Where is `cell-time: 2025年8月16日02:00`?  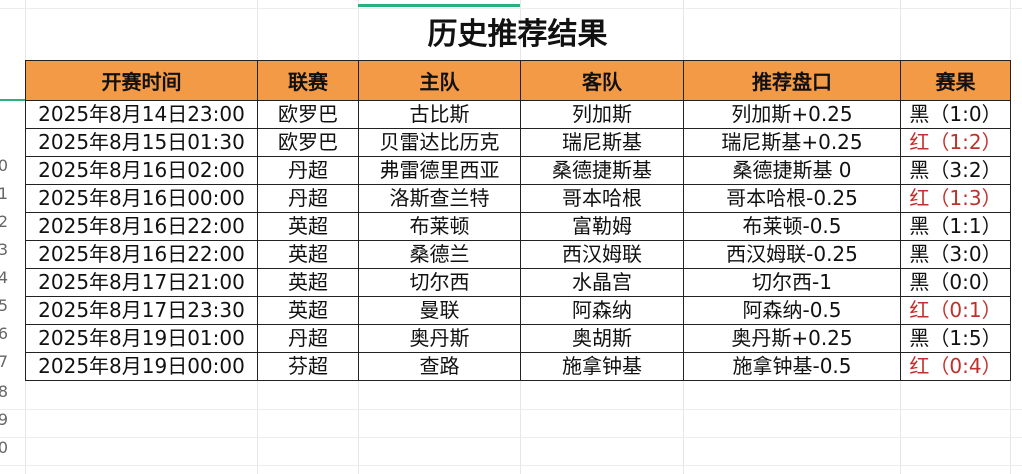
cell-time: 2025年8月16日02:00 is located at coordinates (141, 170).